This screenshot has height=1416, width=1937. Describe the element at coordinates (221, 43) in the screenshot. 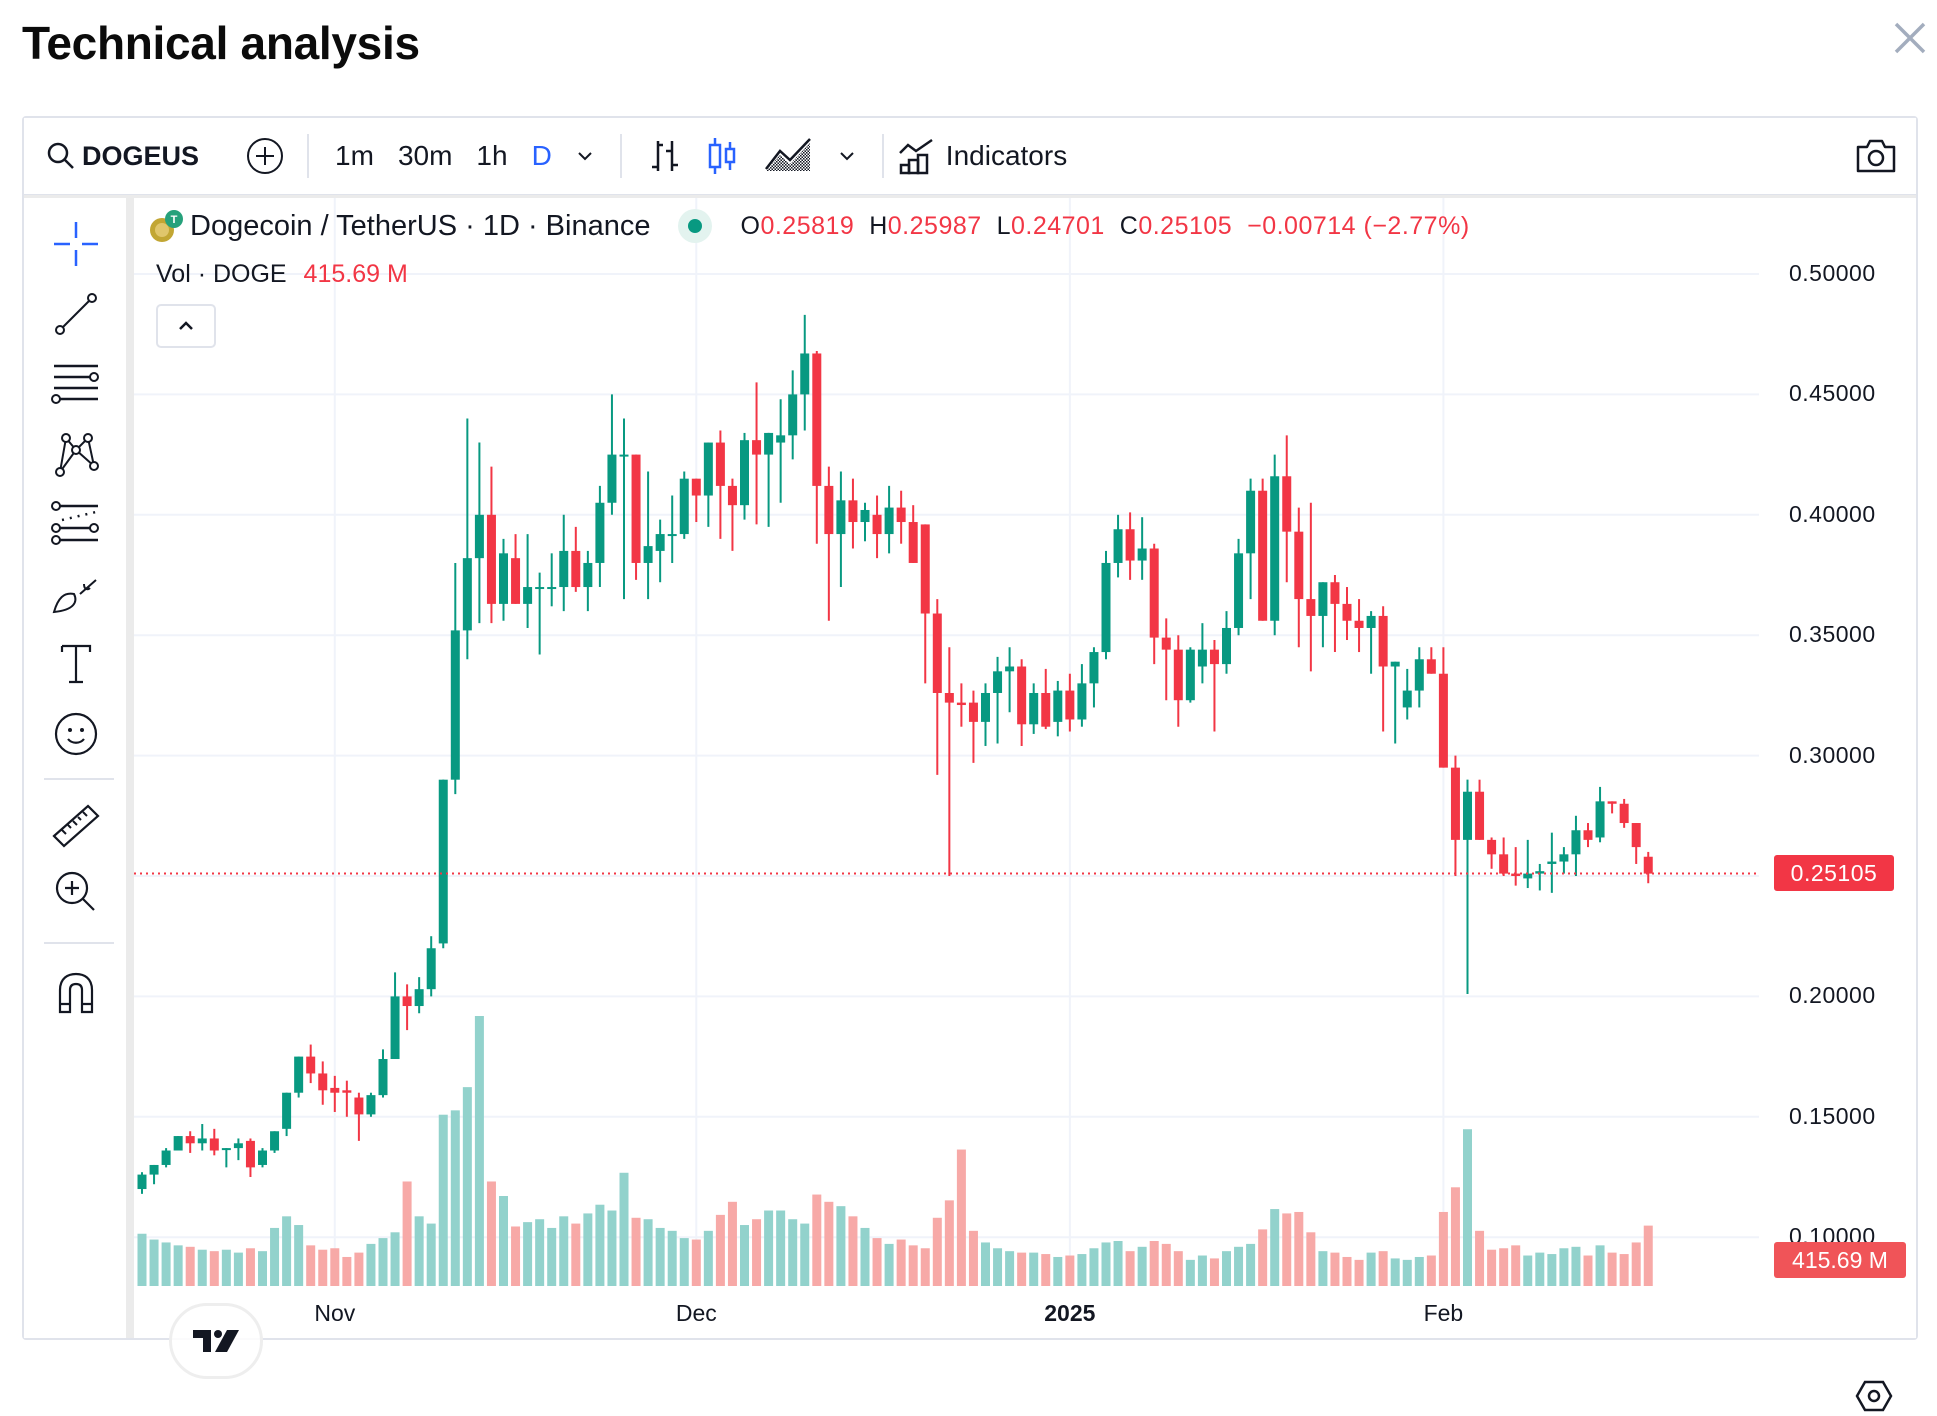

I see `page-title: Technical analysis` at that location.